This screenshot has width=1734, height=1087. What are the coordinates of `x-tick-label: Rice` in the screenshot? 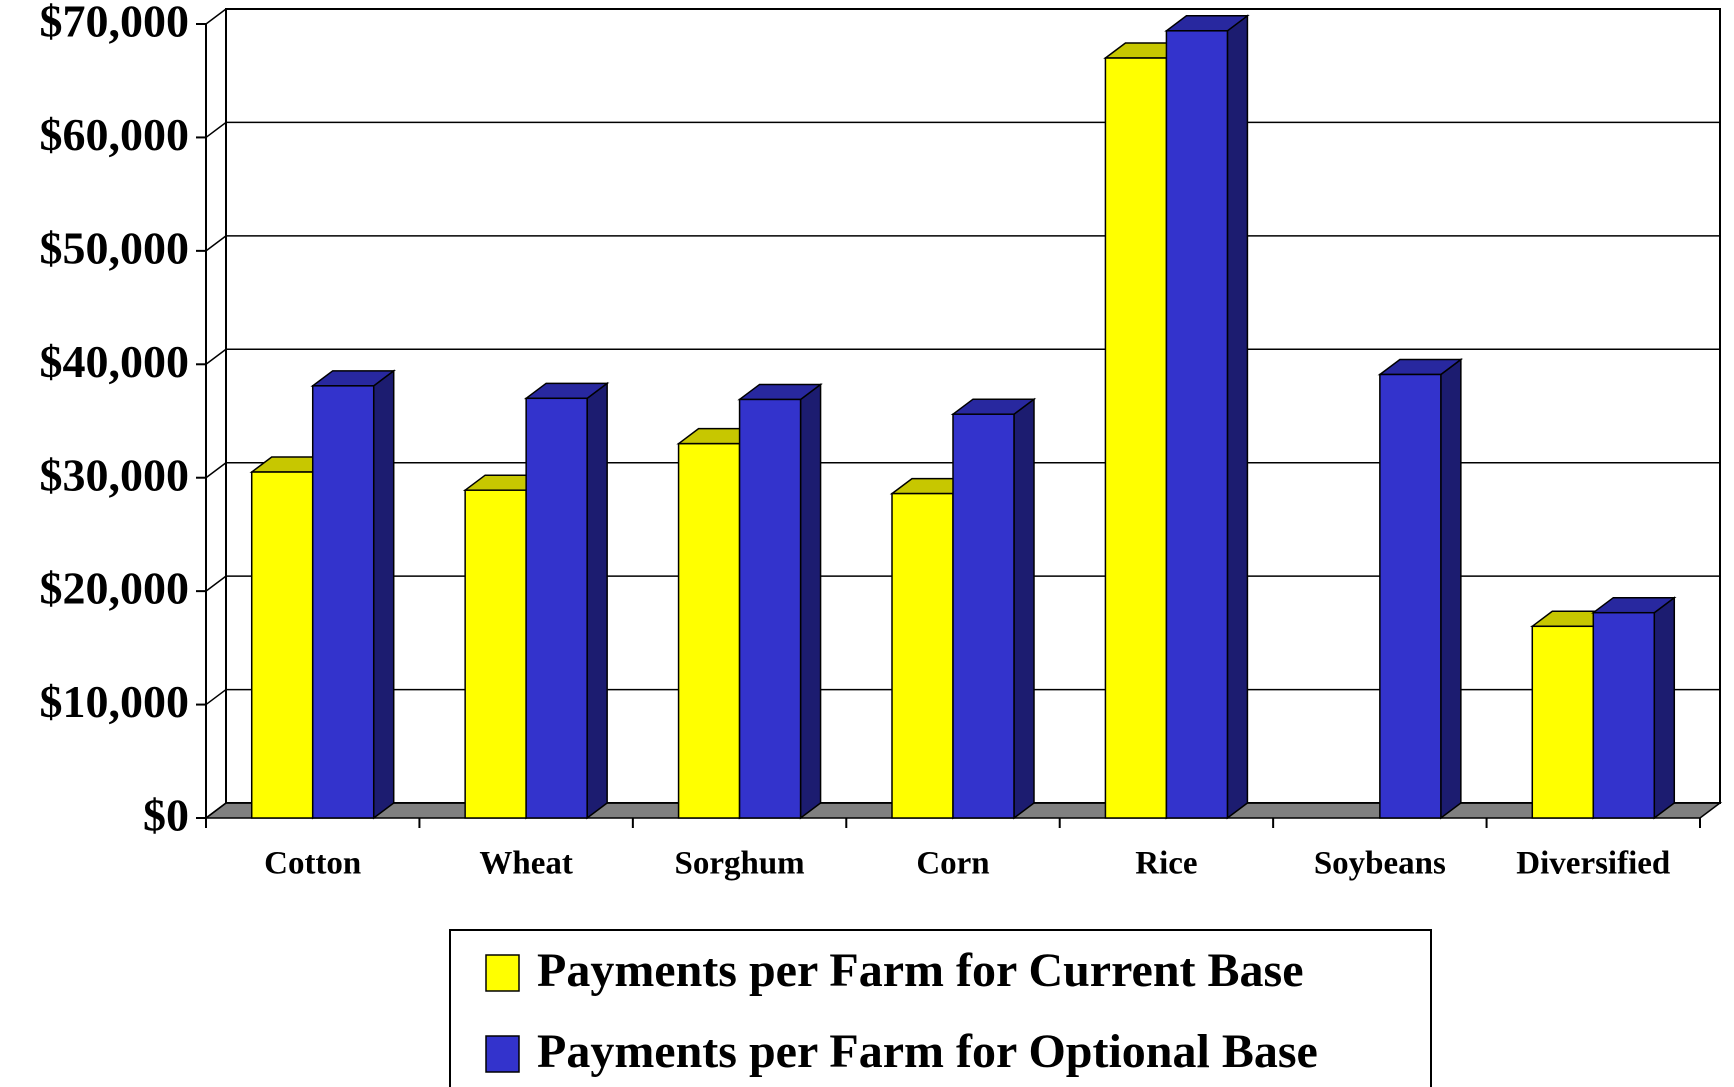 It's located at (1166, 864).